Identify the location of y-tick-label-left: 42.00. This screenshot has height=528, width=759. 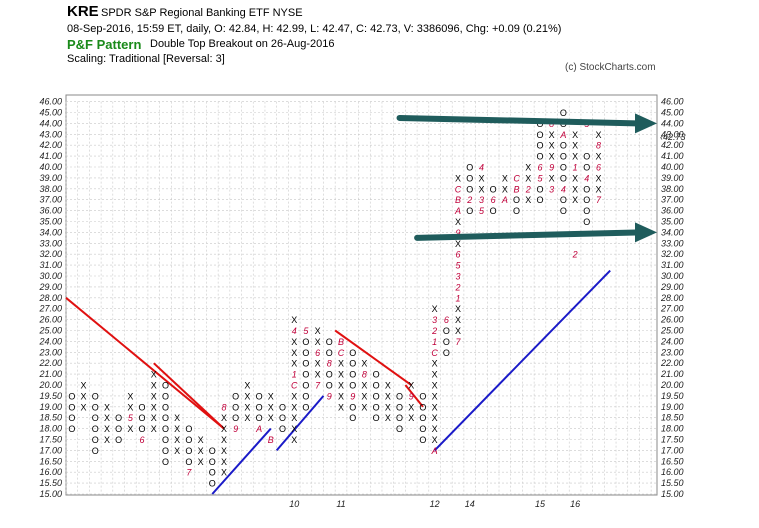
(50, 145).